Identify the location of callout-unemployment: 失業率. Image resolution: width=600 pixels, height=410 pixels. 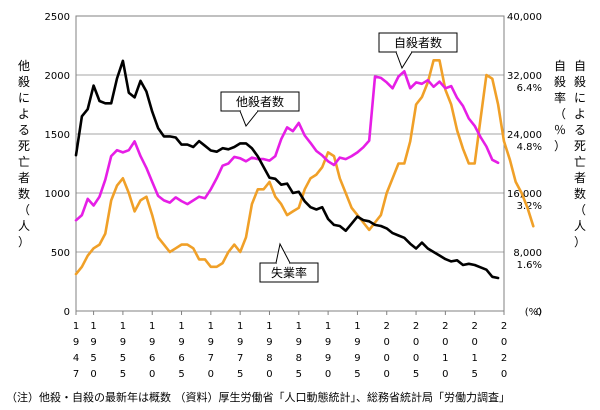
(289, 262).